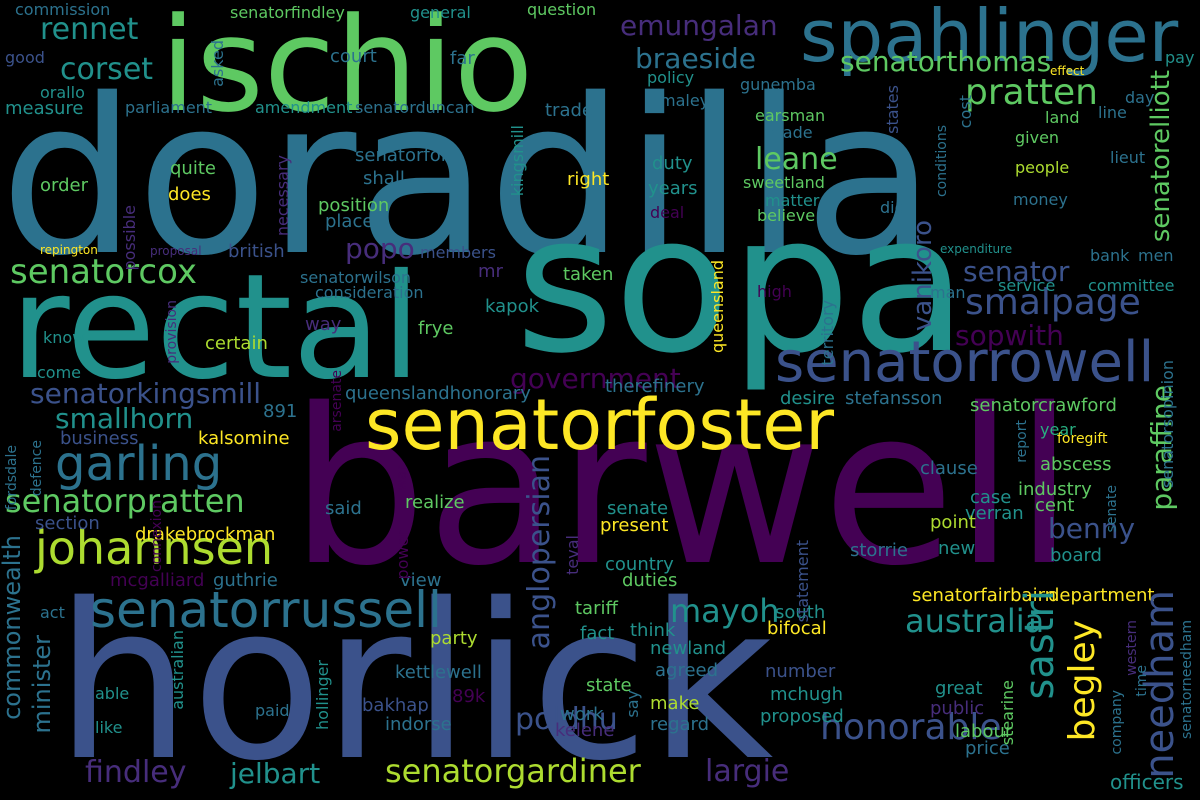  I want to click on word-party: party, so click(454, 638).